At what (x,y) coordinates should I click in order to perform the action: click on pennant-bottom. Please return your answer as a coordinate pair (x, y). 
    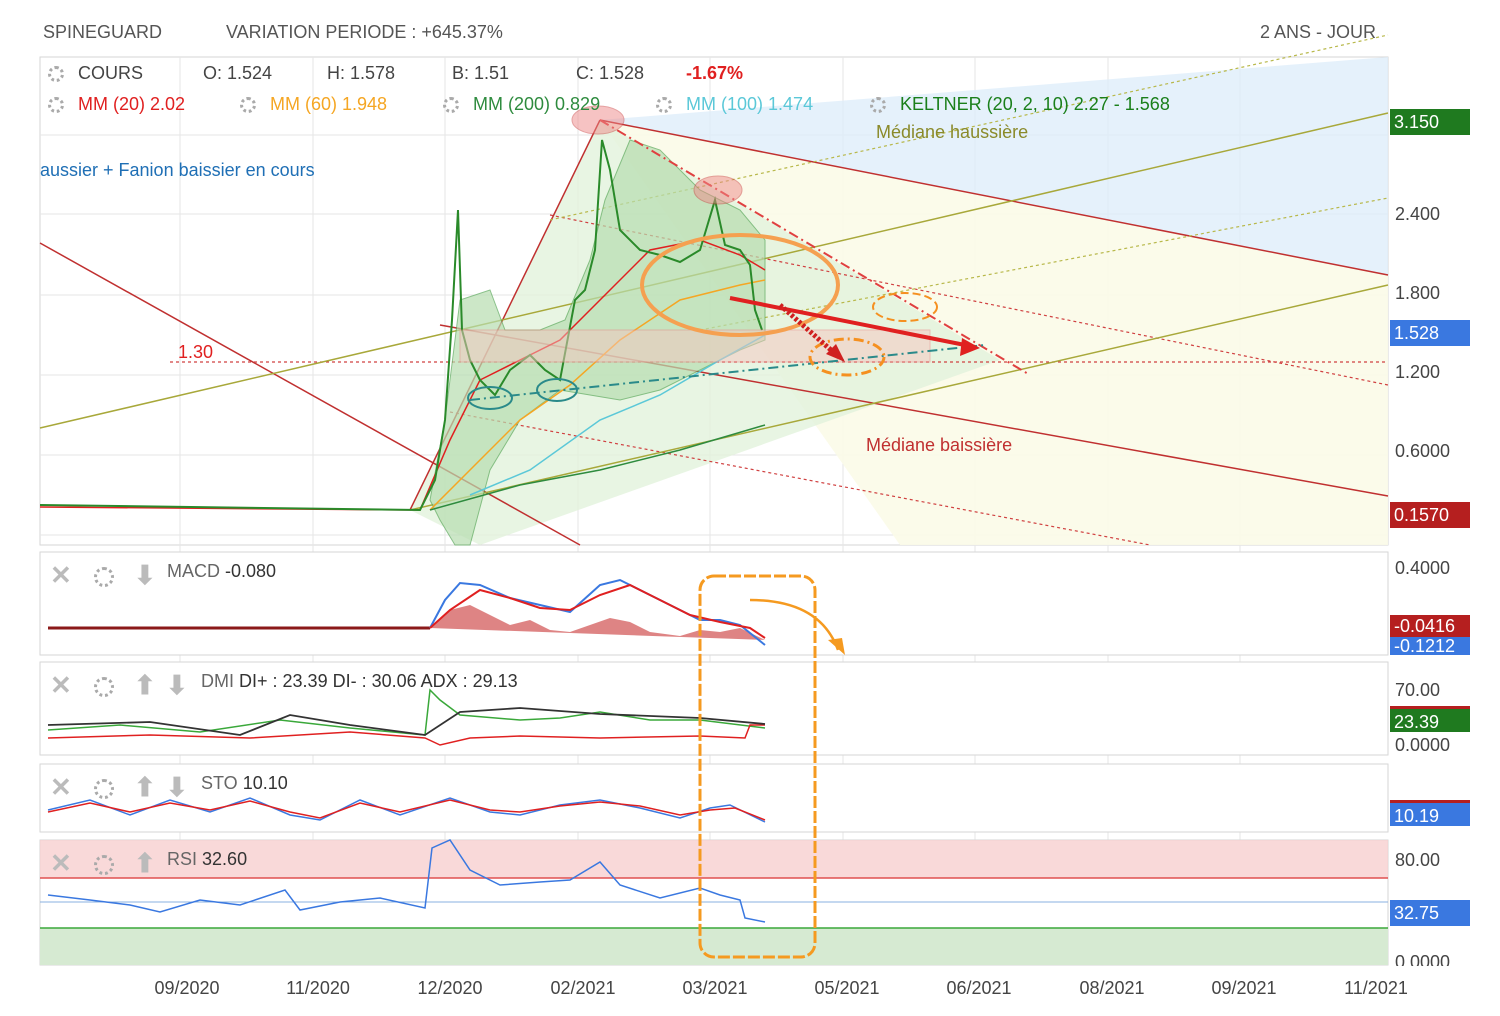
    Looking at the image, I should click on (727, 372).